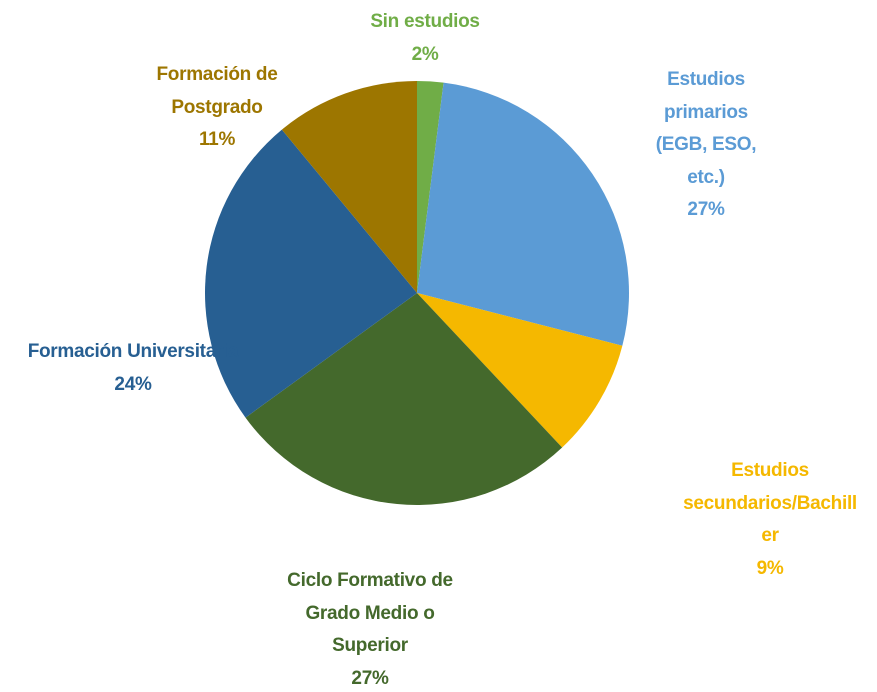  Describe the element at coordinates (706, 128) in the screenshot. I see `label-name: Estudios primarios (EGB, ESO, etc.)` at that location.